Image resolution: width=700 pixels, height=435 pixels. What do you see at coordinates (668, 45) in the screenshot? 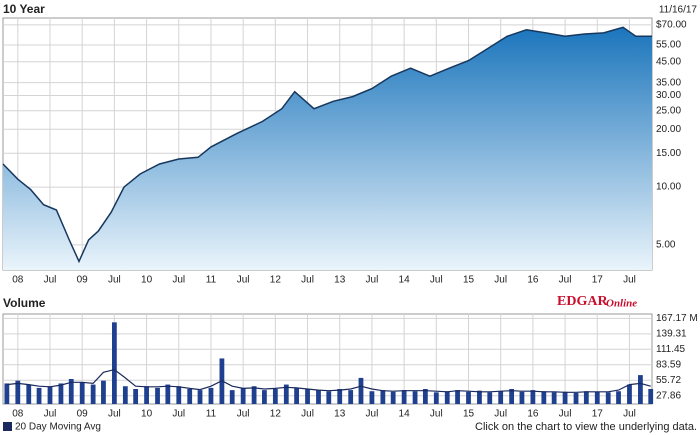
I see `y-tick-label: 55.00` at bounding box center [668, 45].